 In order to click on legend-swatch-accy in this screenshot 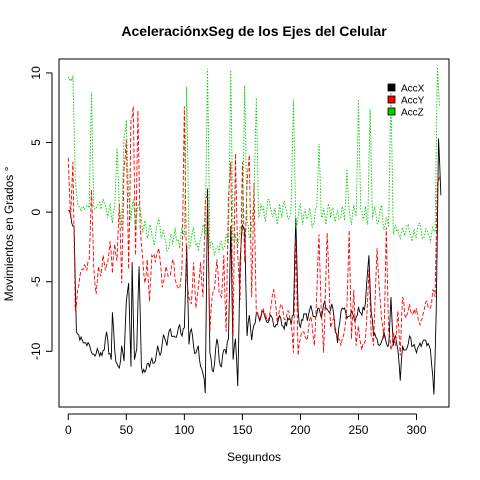, I will do `click(391, 99)`.